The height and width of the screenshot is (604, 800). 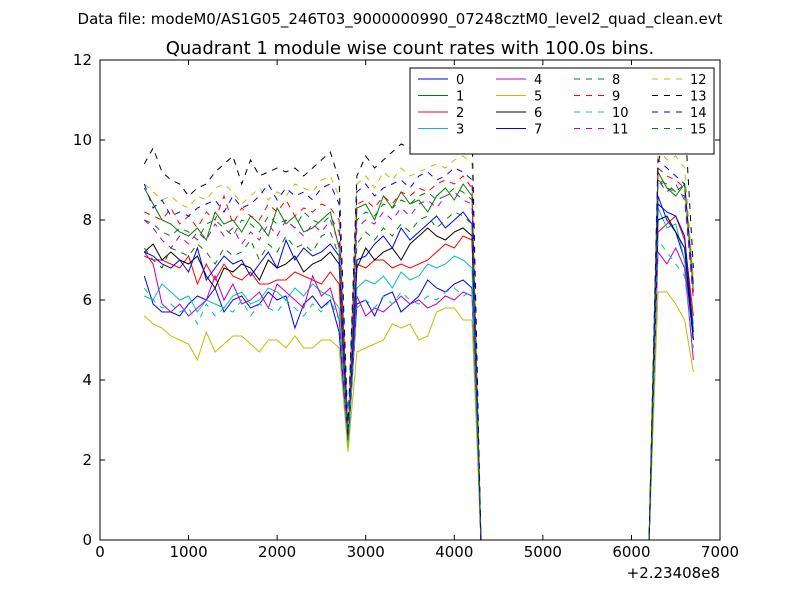 What do you see at coordinates (87, 220) in the screenshot?
I see `y-tick-label: 8` at bounding box center [87, 220].